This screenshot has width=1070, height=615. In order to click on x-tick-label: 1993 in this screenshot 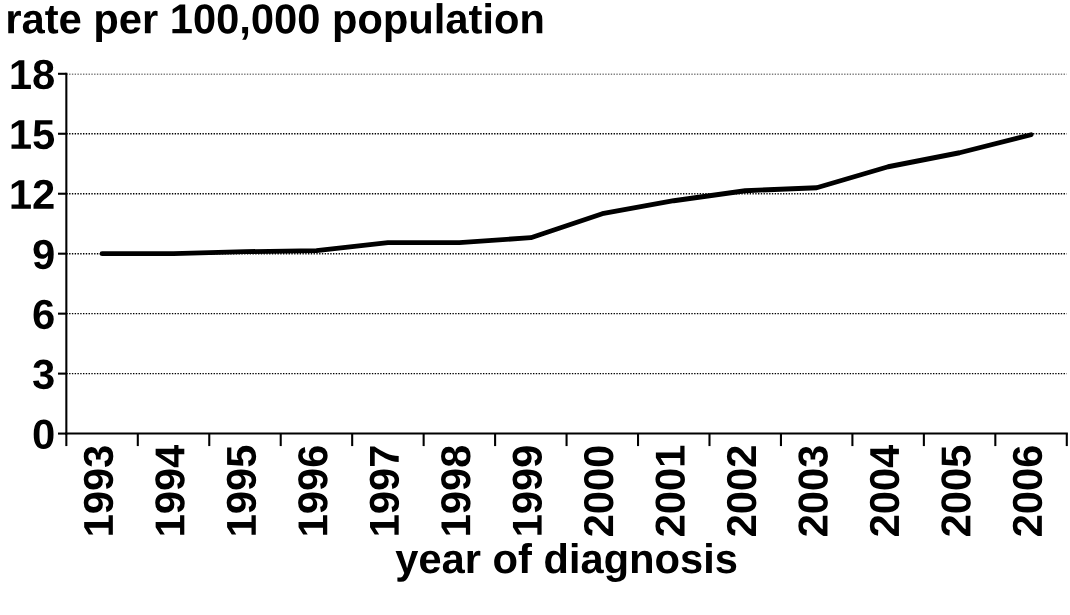, I will do `click(98, 490)`.